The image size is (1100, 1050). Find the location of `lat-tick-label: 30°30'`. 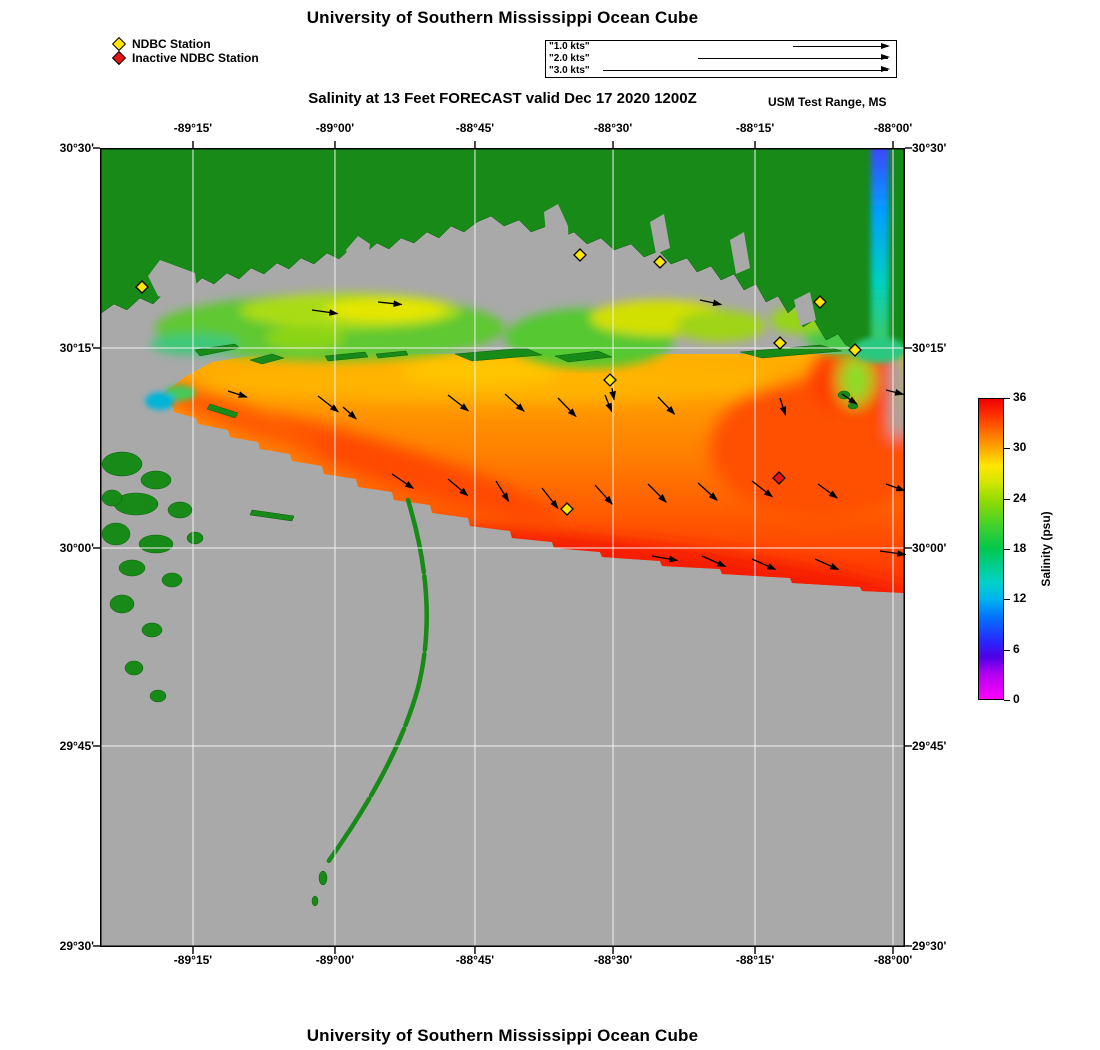

lat-tick-label: 30°30' is located at coordinates (76, 148).